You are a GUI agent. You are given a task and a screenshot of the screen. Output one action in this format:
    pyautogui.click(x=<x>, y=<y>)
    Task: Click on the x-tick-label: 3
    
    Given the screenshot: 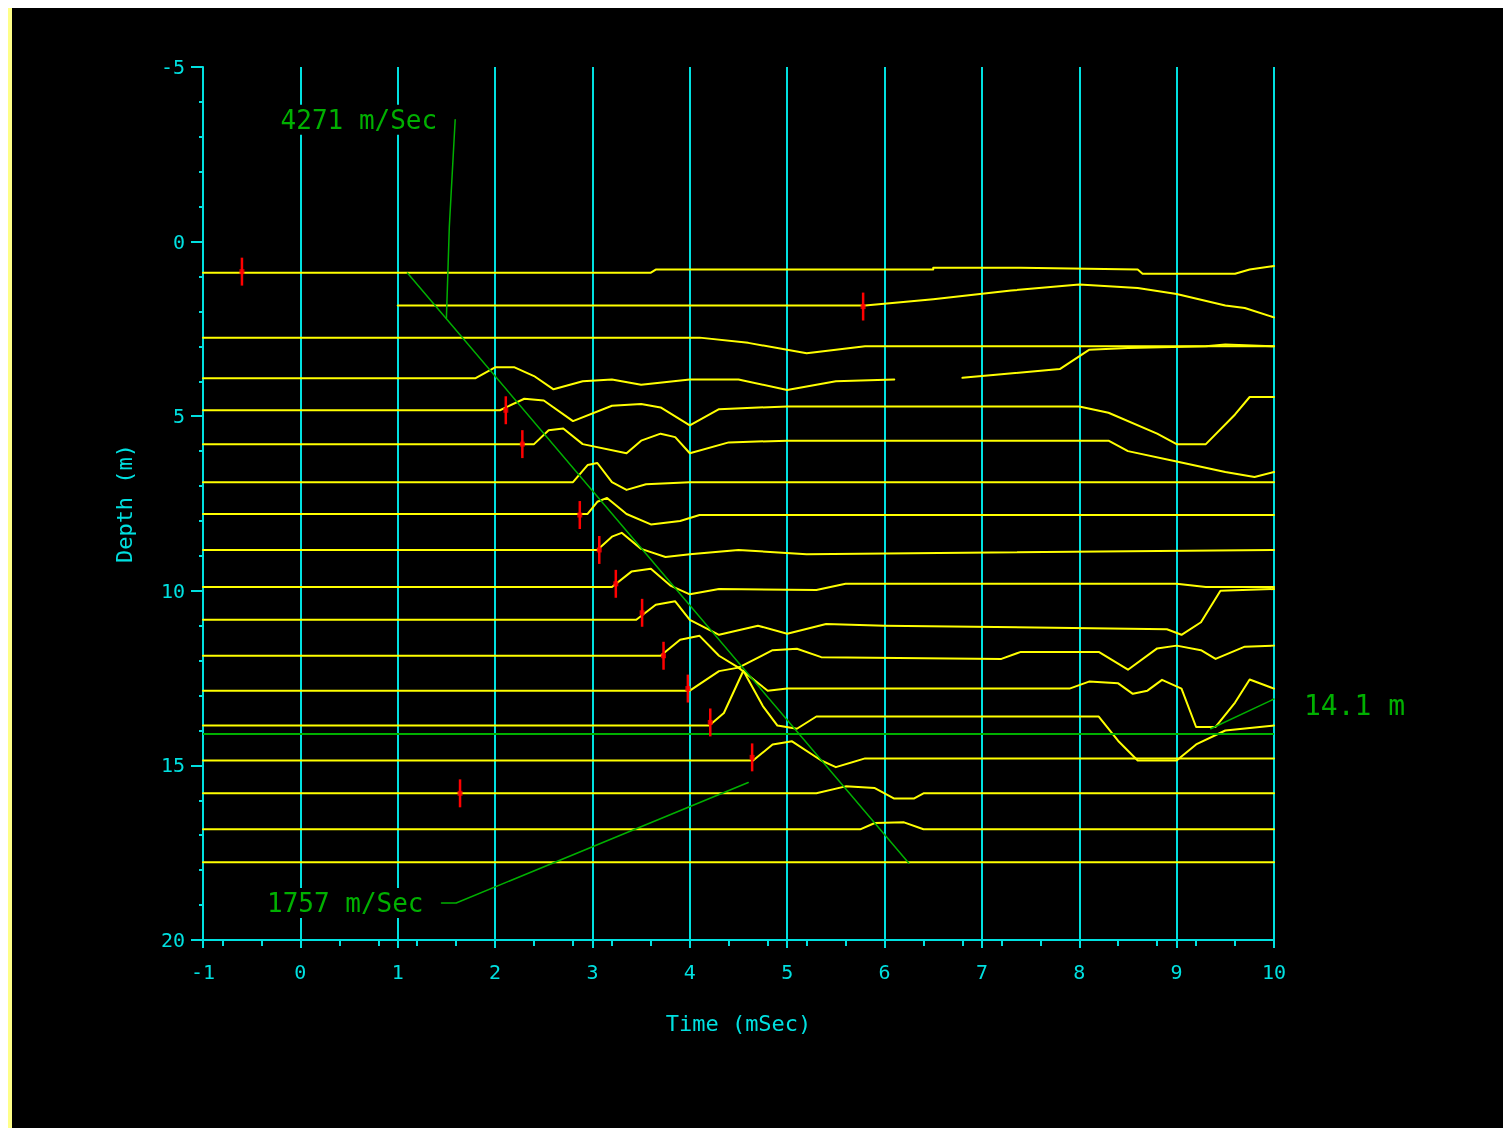 What is the action you would take?
    pyautogui.click(x=592, y=972)
    